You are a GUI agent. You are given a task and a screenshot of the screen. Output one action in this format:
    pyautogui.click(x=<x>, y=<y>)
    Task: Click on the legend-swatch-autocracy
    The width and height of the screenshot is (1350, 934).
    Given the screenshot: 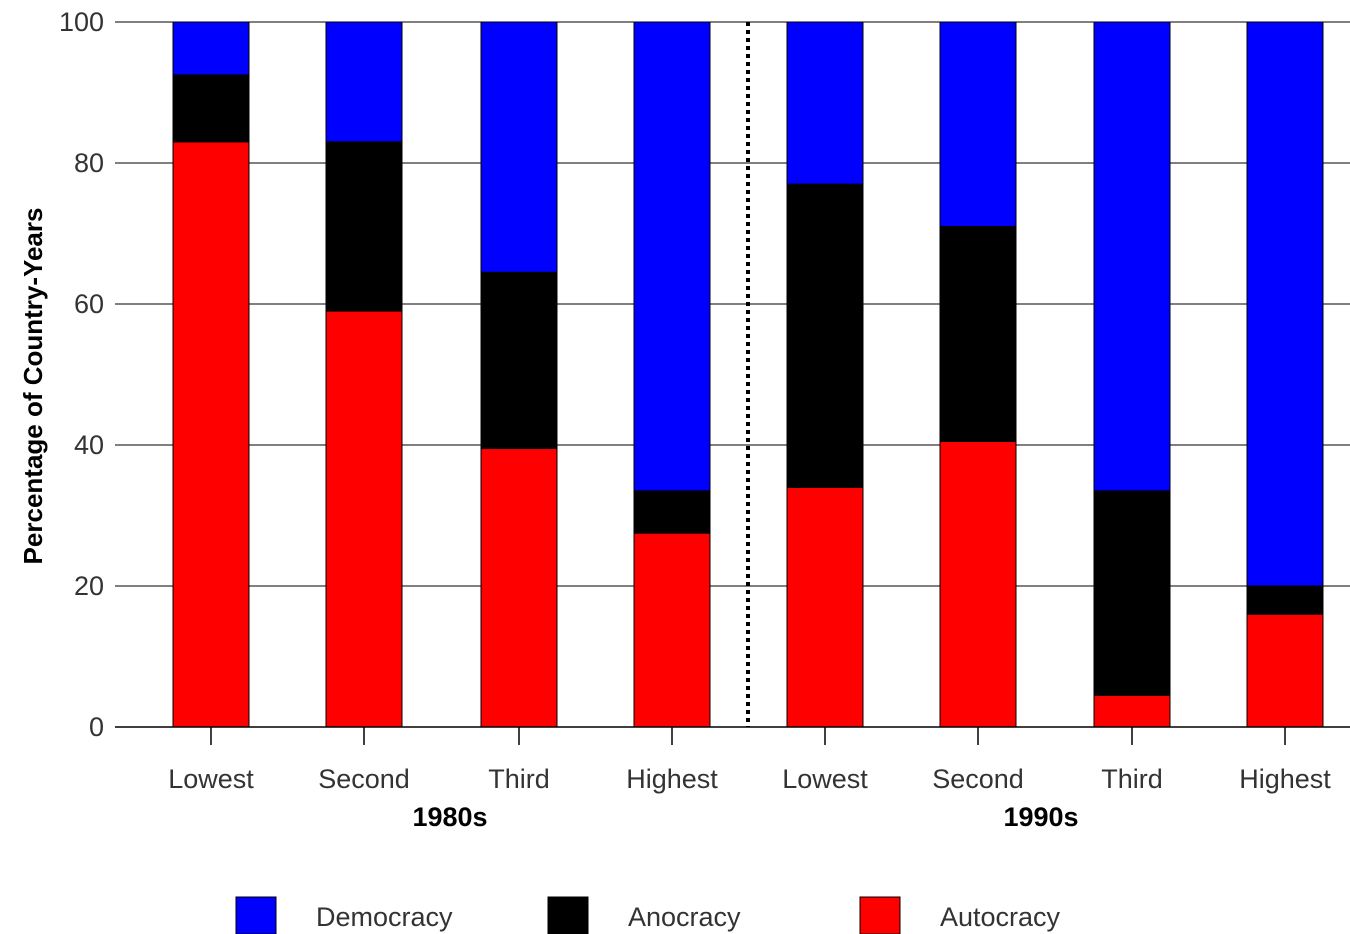 What is the action you would take?
    pyautogui.click(x=880, y=915)
    